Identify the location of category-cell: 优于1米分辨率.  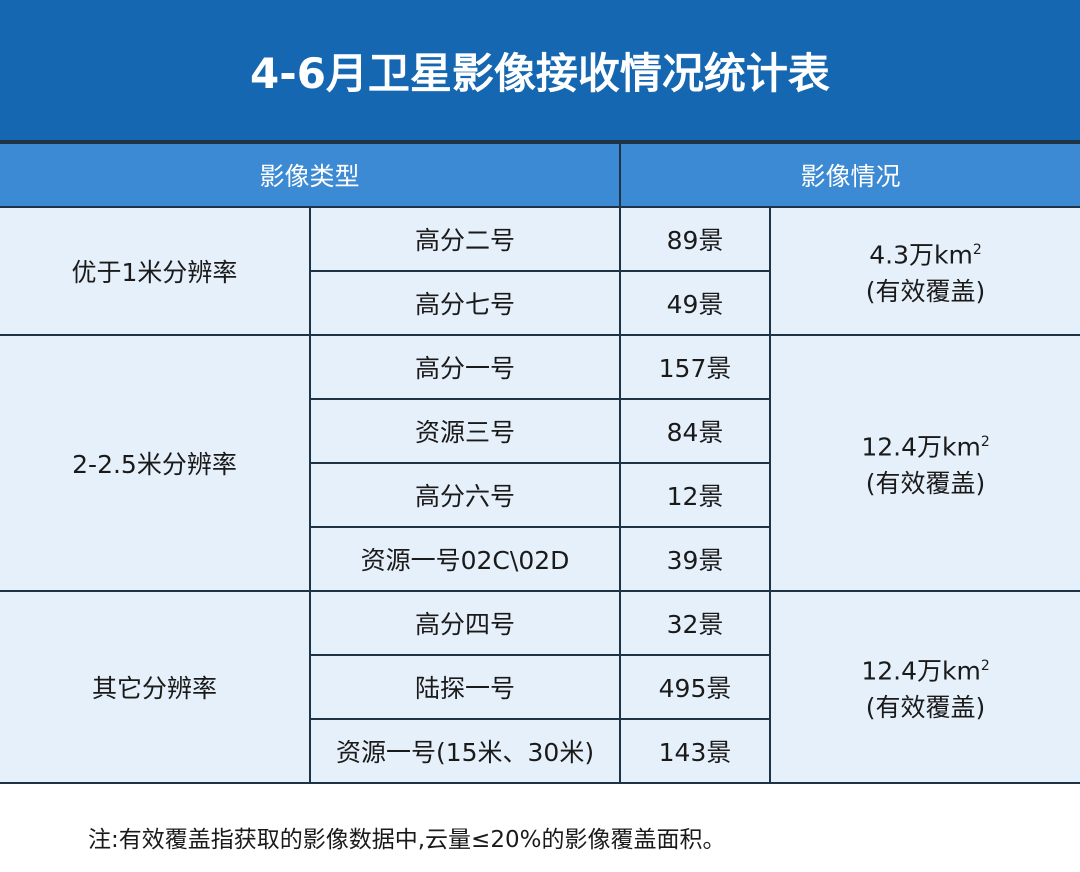
(155, 271).